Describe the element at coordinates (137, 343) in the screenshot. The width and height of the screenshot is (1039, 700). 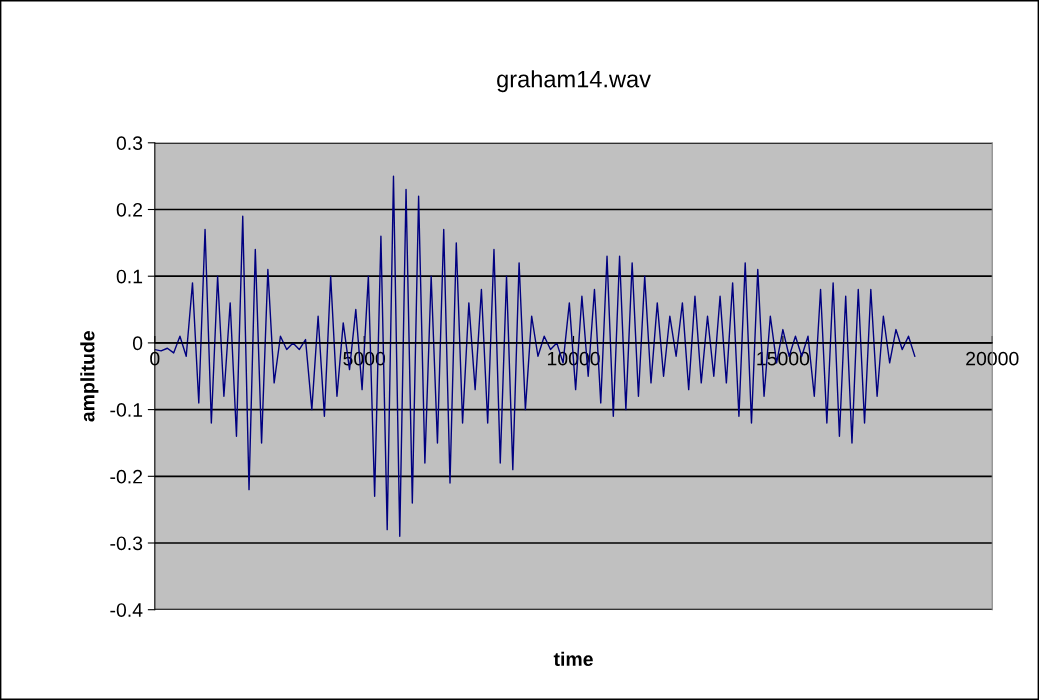
I see `y-tick-label: 0` at that location.